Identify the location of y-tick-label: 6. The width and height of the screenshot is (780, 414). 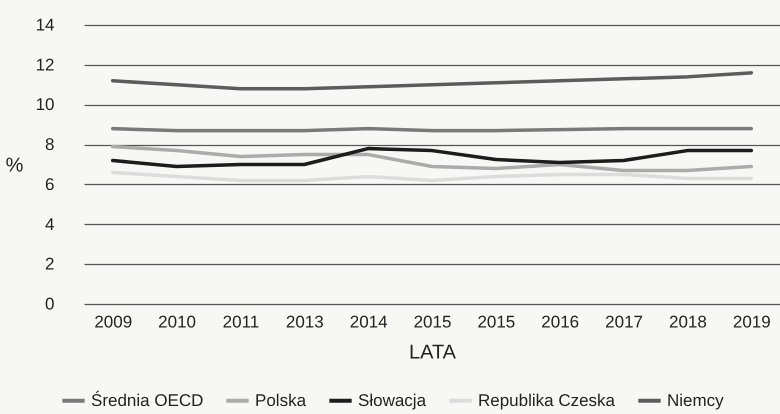
(49, 184).